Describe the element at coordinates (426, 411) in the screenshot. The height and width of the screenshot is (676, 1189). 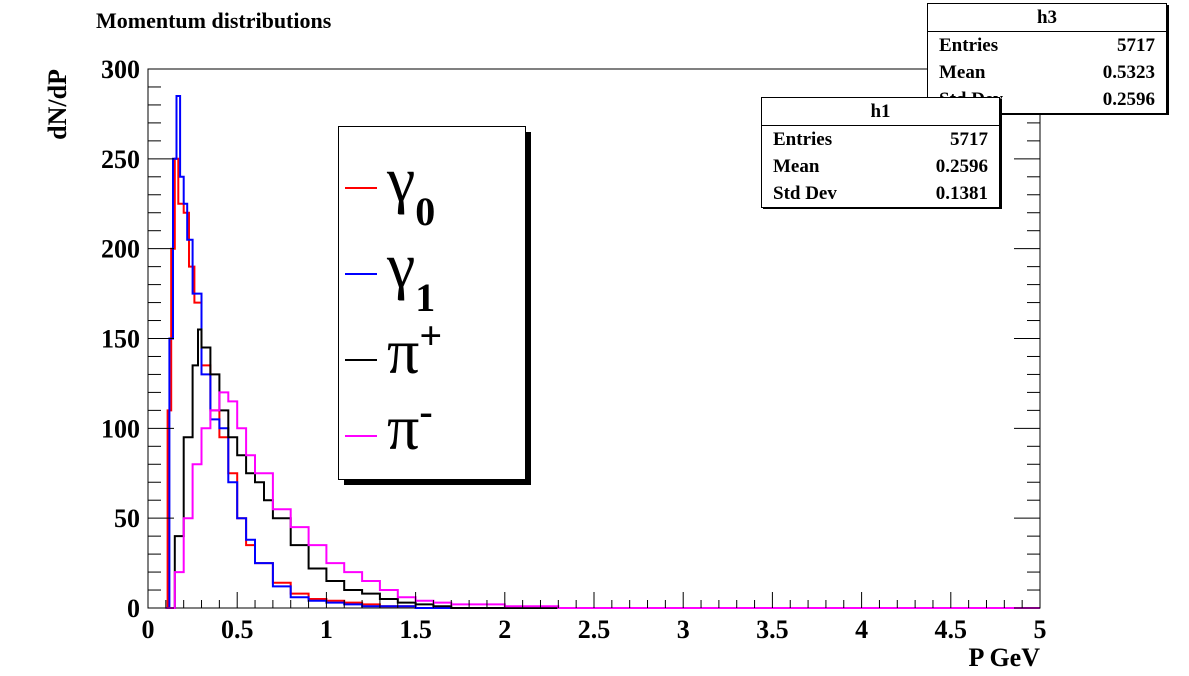
I see `legend-superscript: -` at that location.